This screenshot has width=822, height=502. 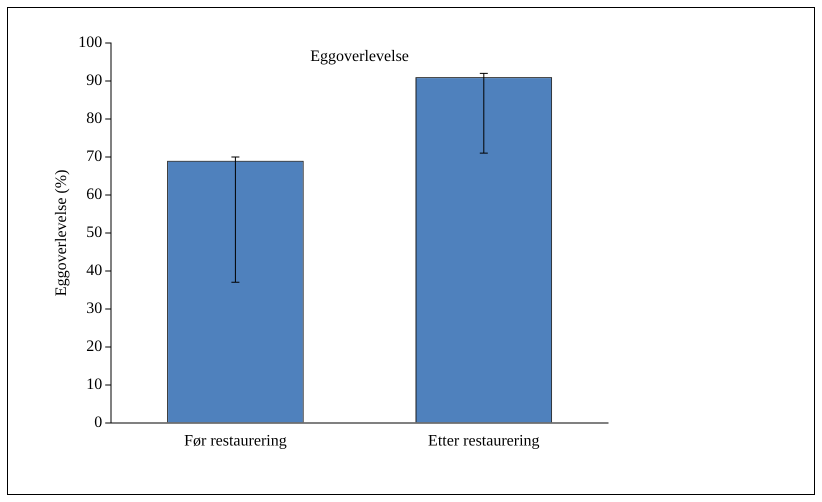 What do you see at coordinates (94, 157) in the screenshot?
I see `y-tick-label: 70` at bounding box center [94, 157].